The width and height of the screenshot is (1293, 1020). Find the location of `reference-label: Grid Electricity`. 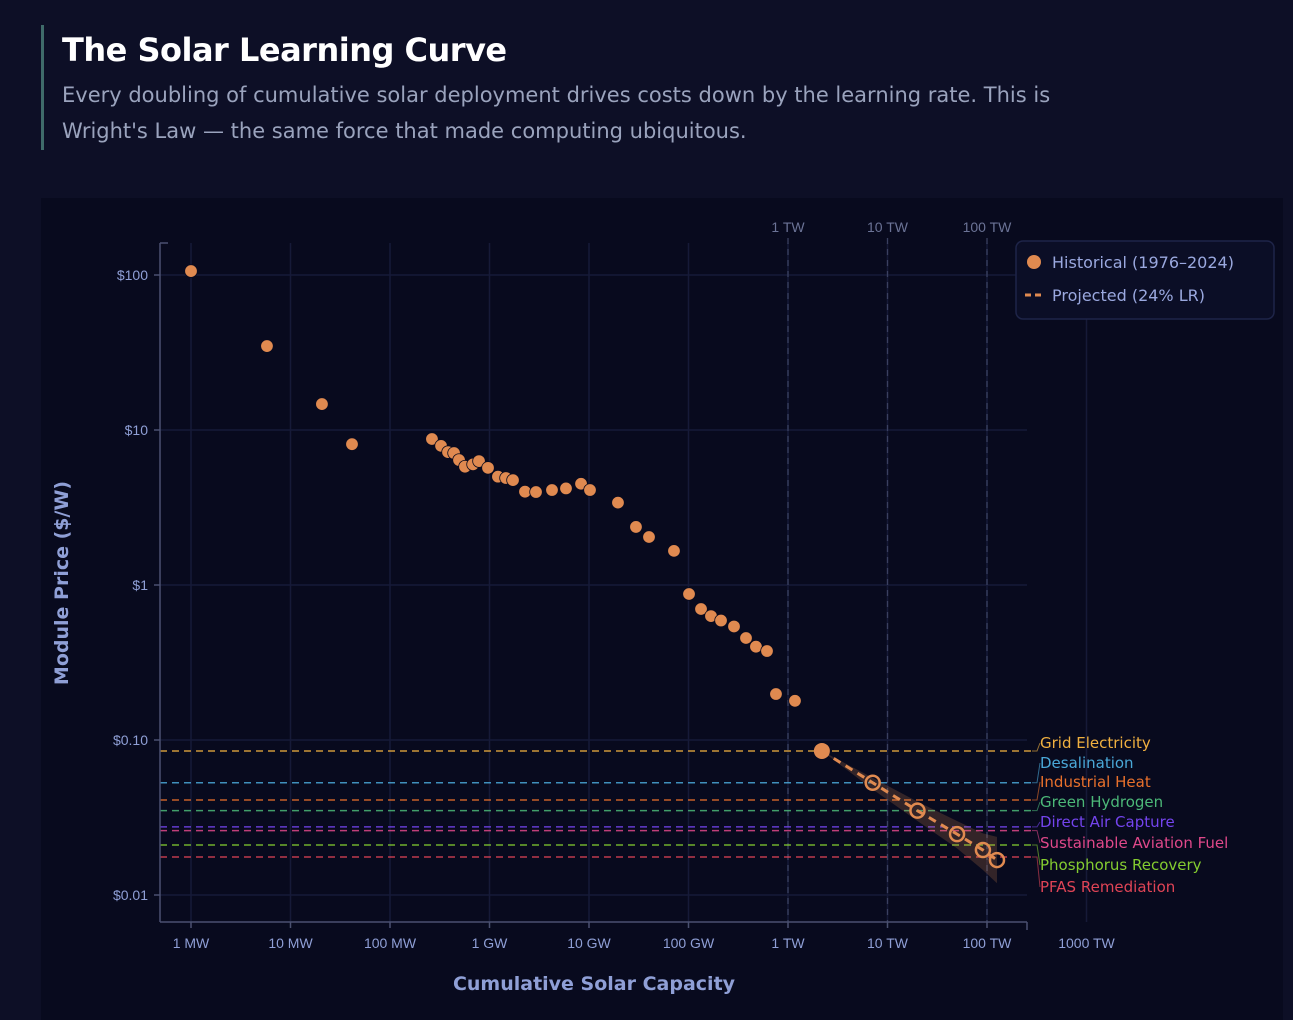

reference-label: Grid Electricity is located at coordinates (1095, 743).